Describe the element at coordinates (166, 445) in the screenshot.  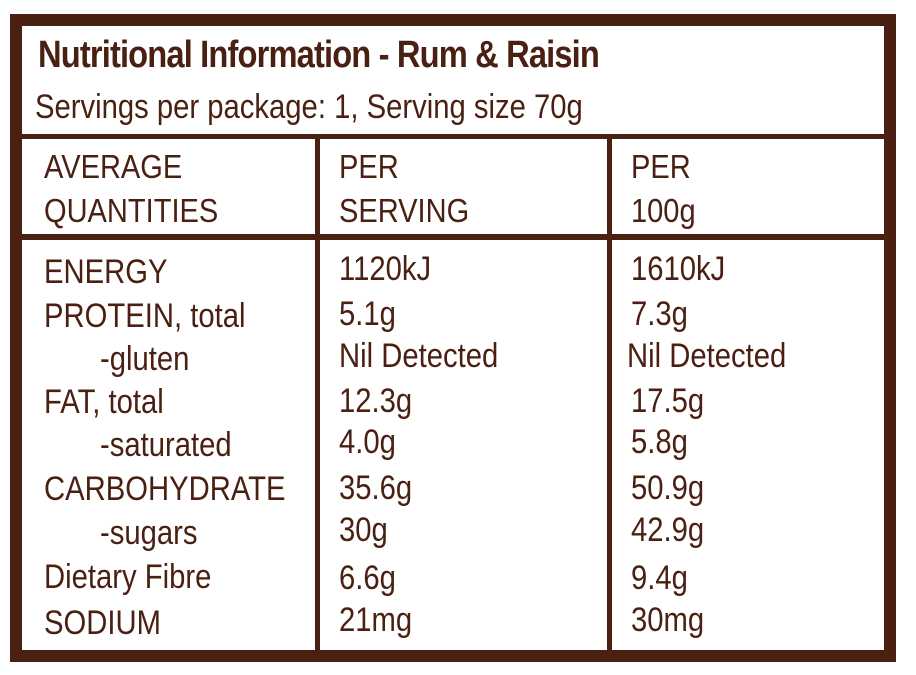
I see `row-saturated-label: -saturated` at that location.